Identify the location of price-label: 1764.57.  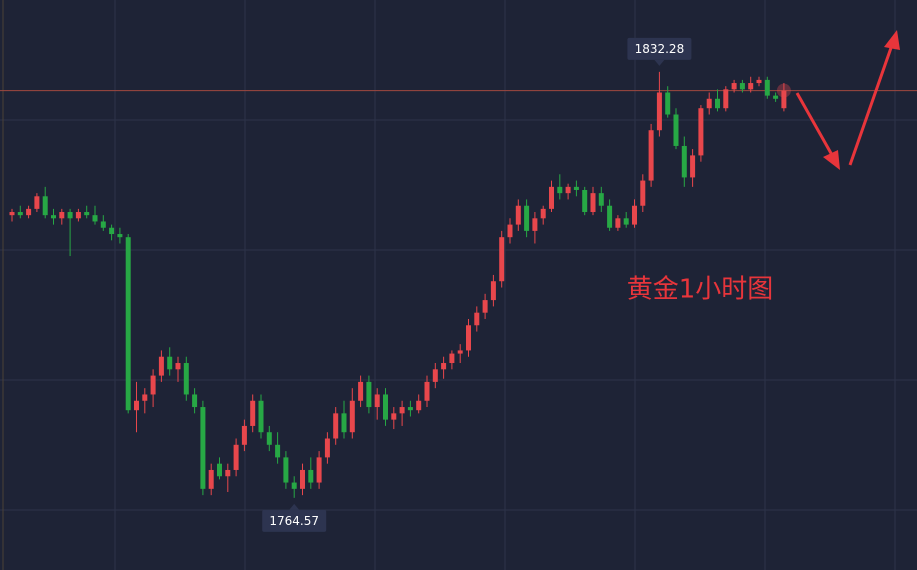
(294, 521).